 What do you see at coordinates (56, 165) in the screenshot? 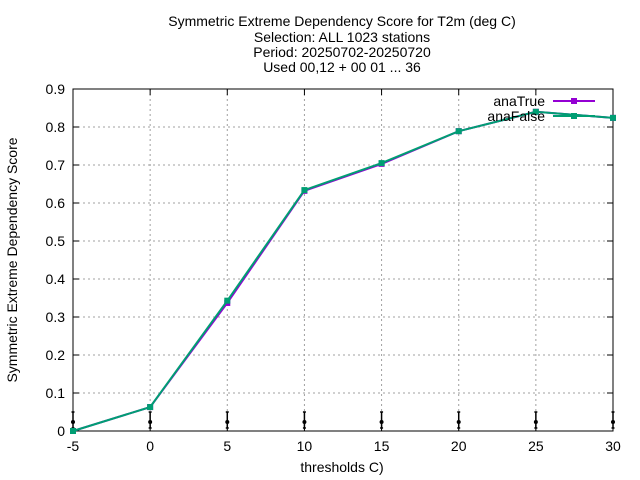
I see `y-tick-label: 0.7` at bounding box center [56, 165].